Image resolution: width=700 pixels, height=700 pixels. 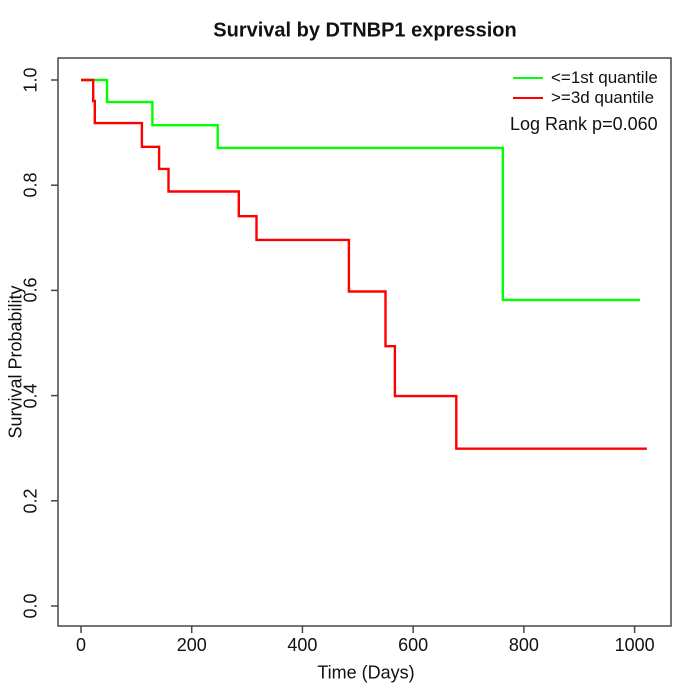 I want to click on legend-entry-3d-quantile: >=3d quantile, so click(x=598, y=98).